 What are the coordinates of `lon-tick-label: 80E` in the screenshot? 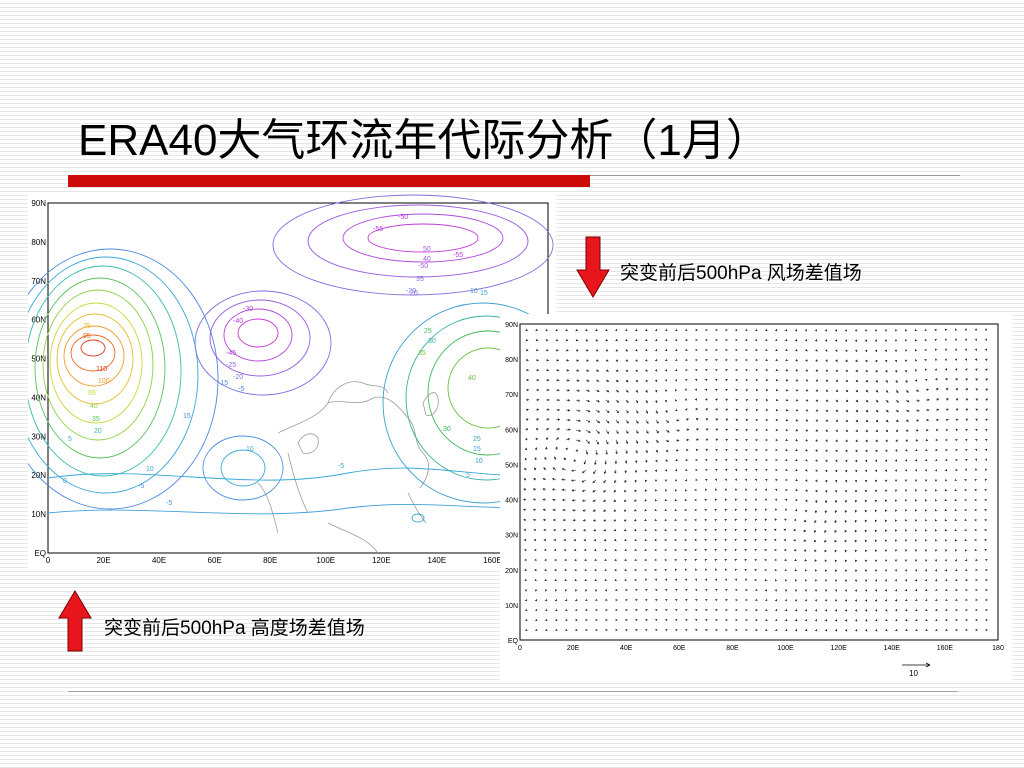 It's located at (732, 648).